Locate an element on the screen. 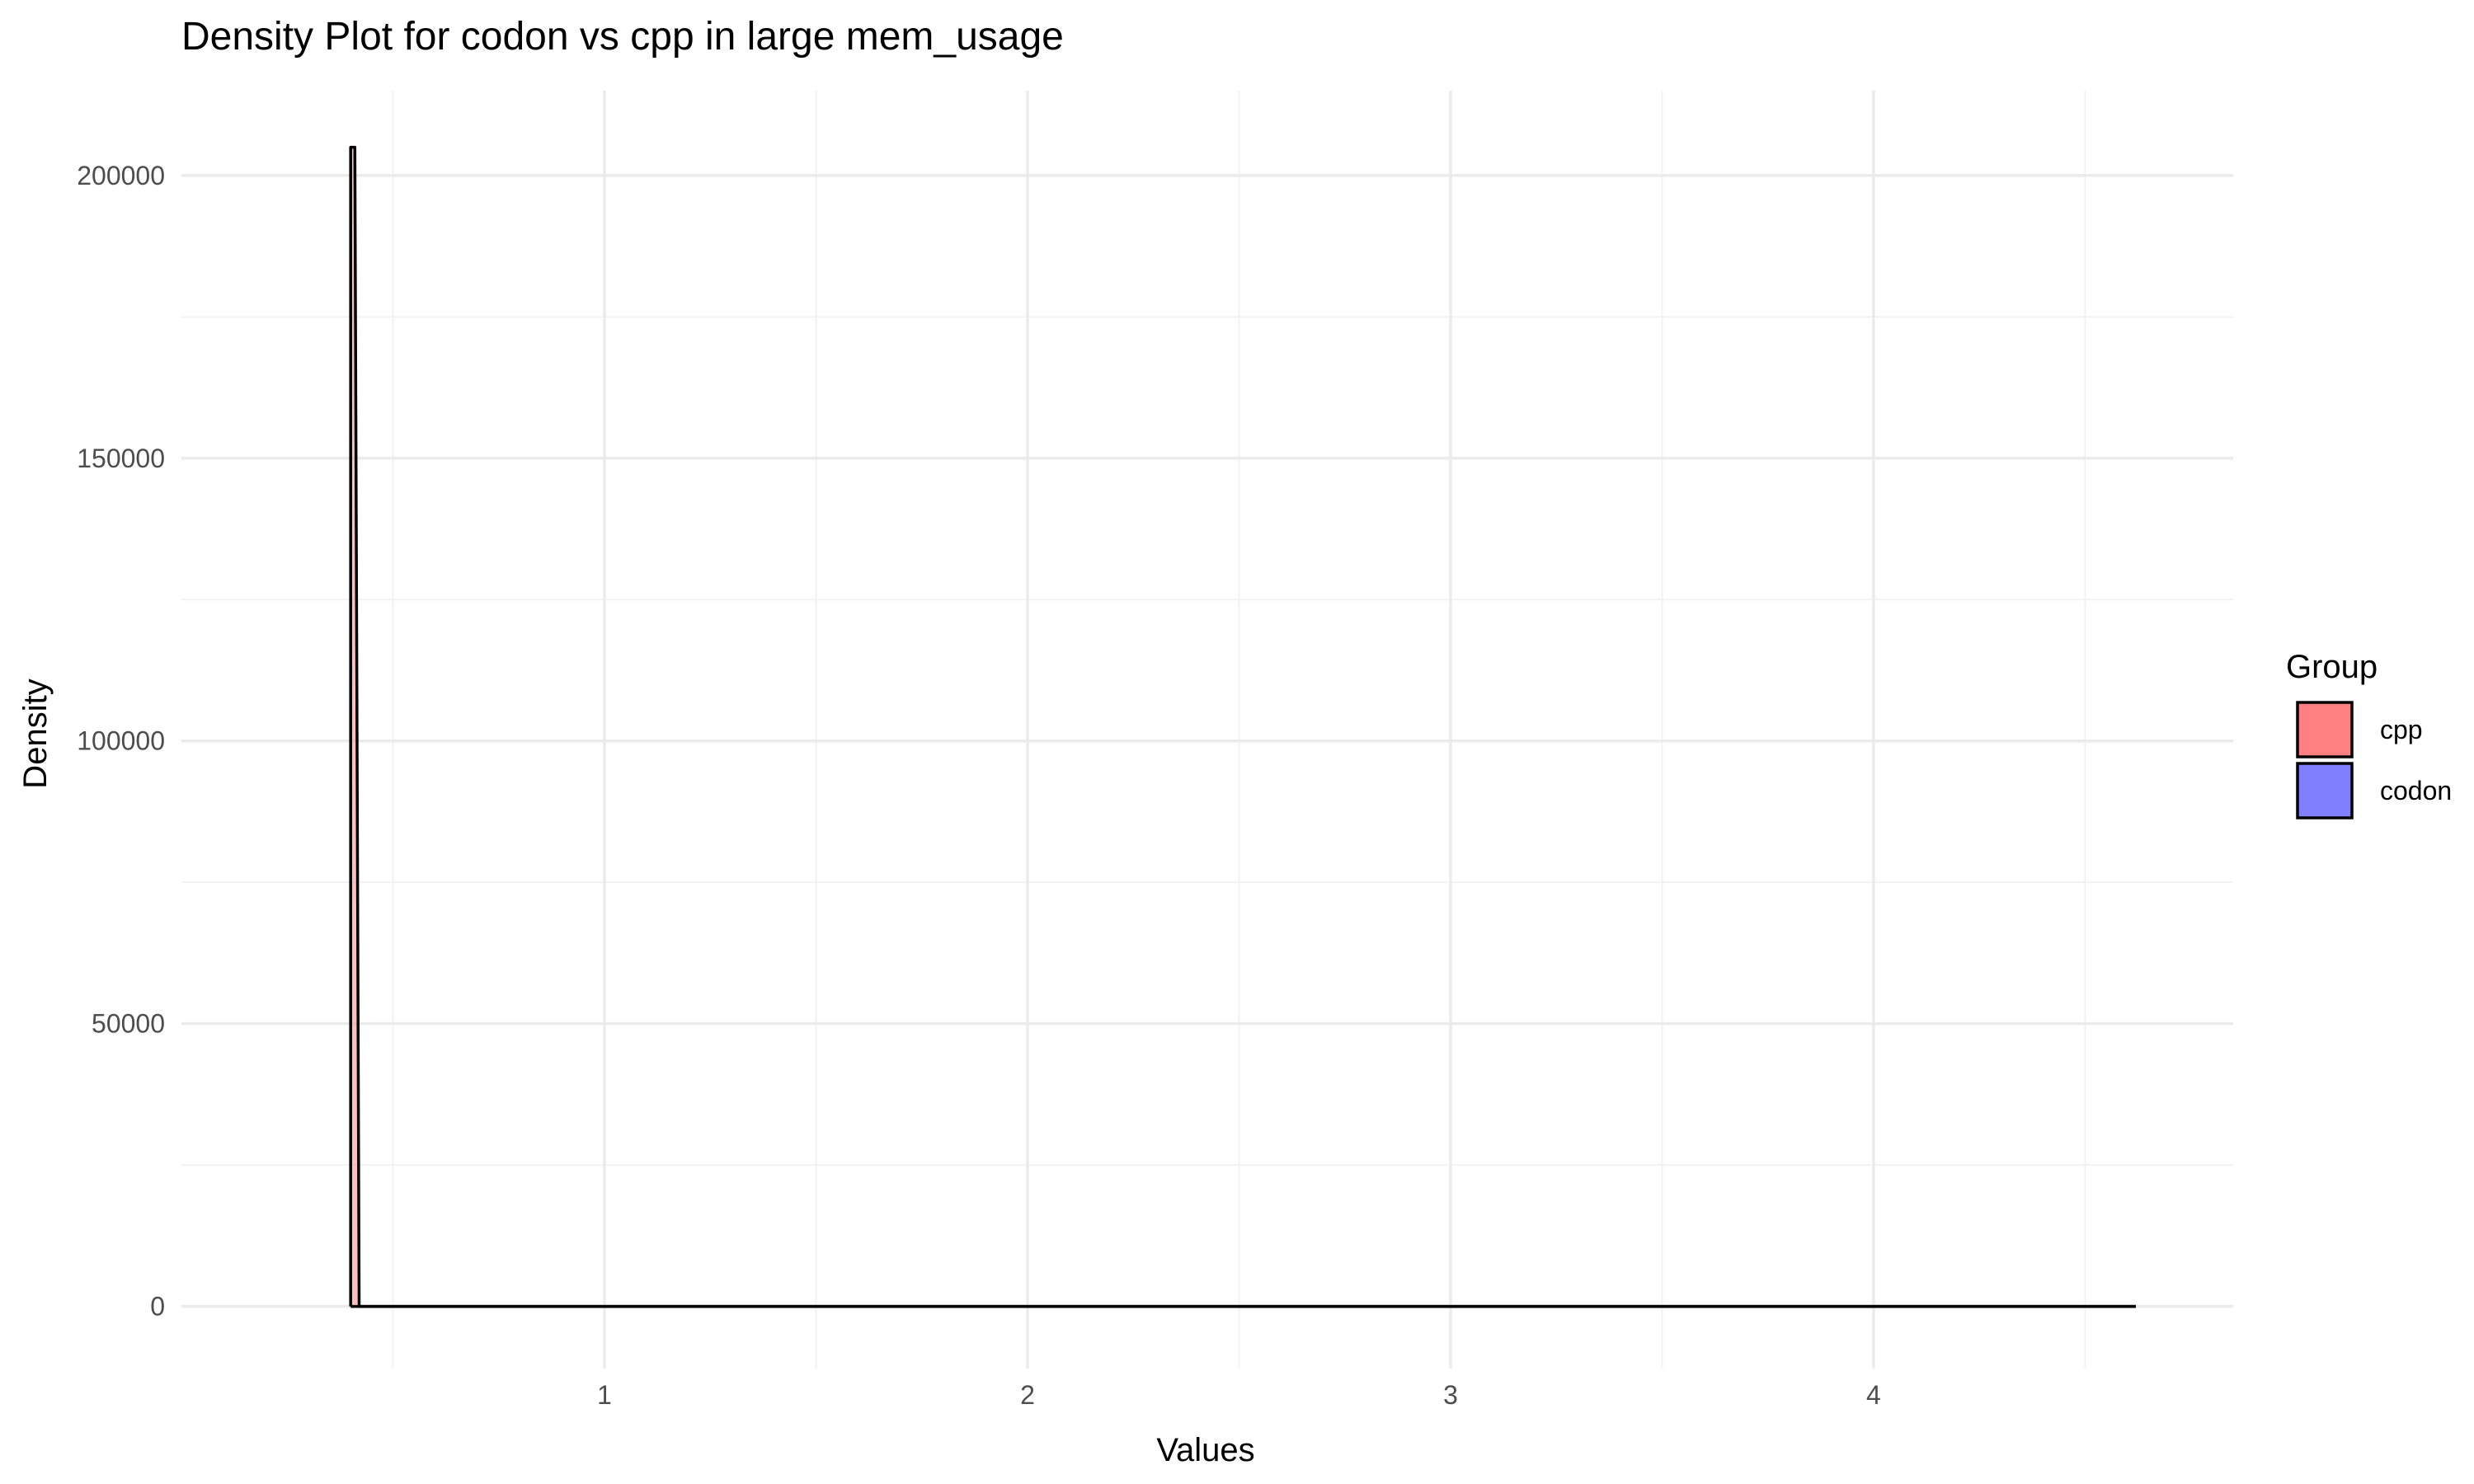 This screenshot has width=2474, height=1484. y-tick-label: 50000 is located at coordinates (128, 1024).